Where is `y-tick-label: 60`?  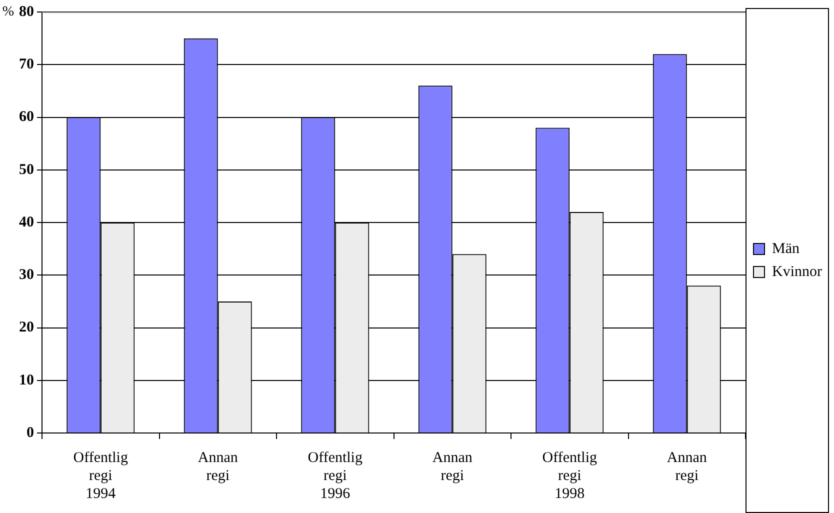 y-tick-label: 60 is located at coordinates (26, 117).